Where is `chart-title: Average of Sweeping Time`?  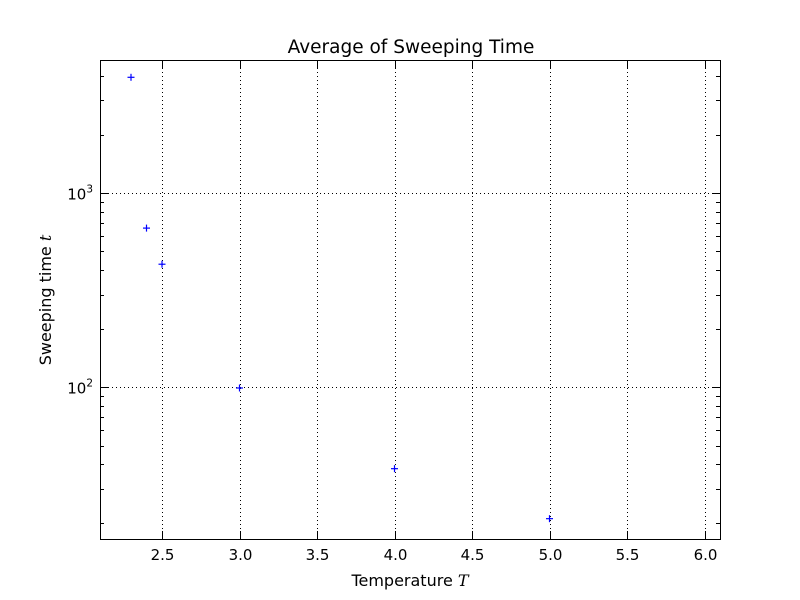
chart-title: Average of Sweeping Time is located at coordinates (411, 47).